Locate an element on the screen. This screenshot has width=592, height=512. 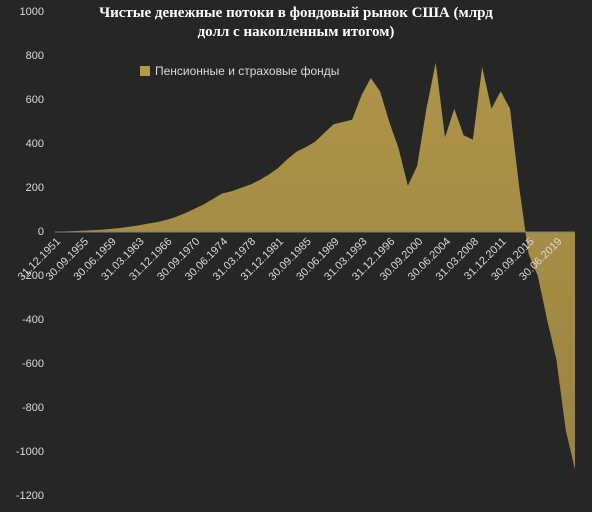
y-tick-label: -400 is located at coordinates (33, 320).